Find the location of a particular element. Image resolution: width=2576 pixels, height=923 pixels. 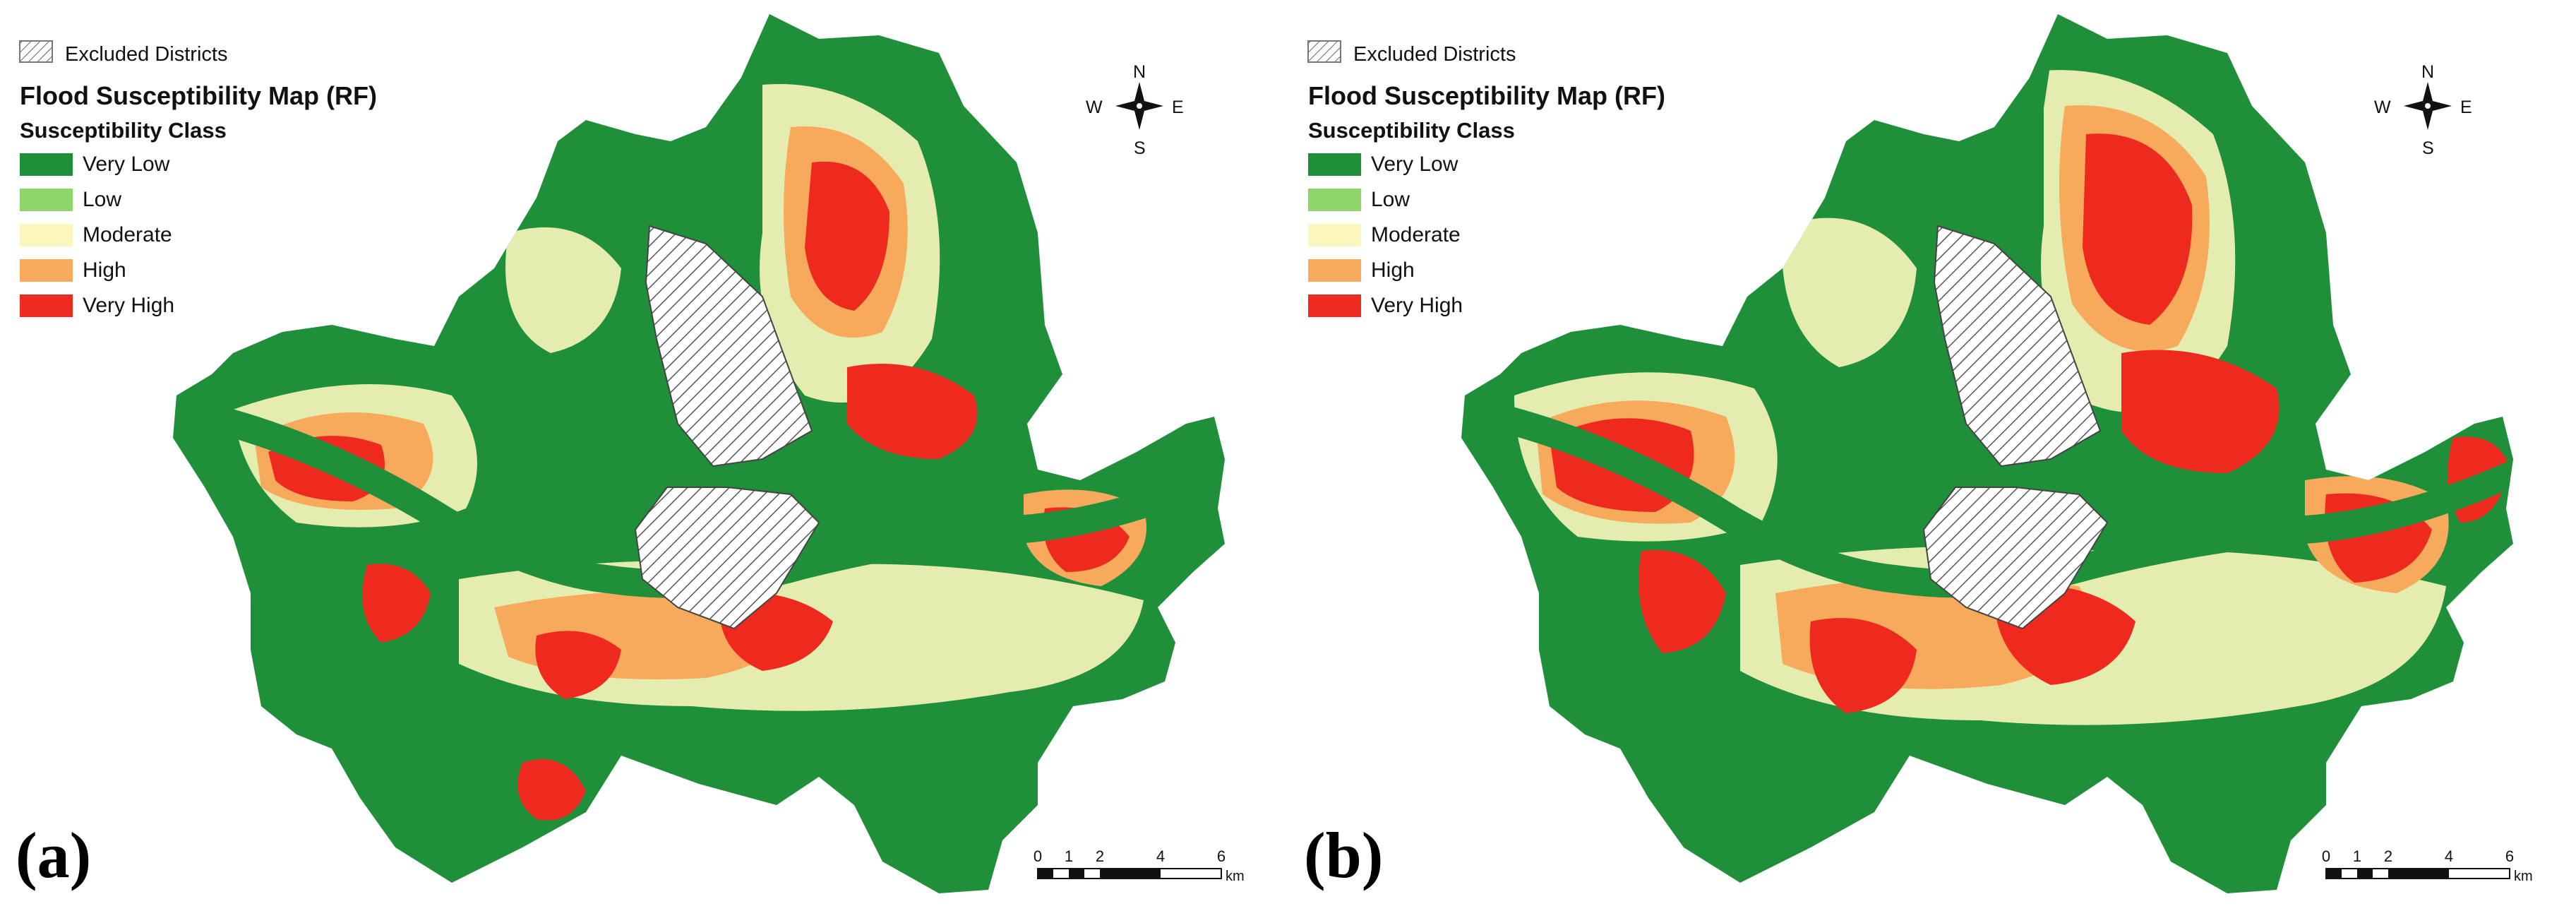

scale-bar-b is located at coordinates (2417, 874).